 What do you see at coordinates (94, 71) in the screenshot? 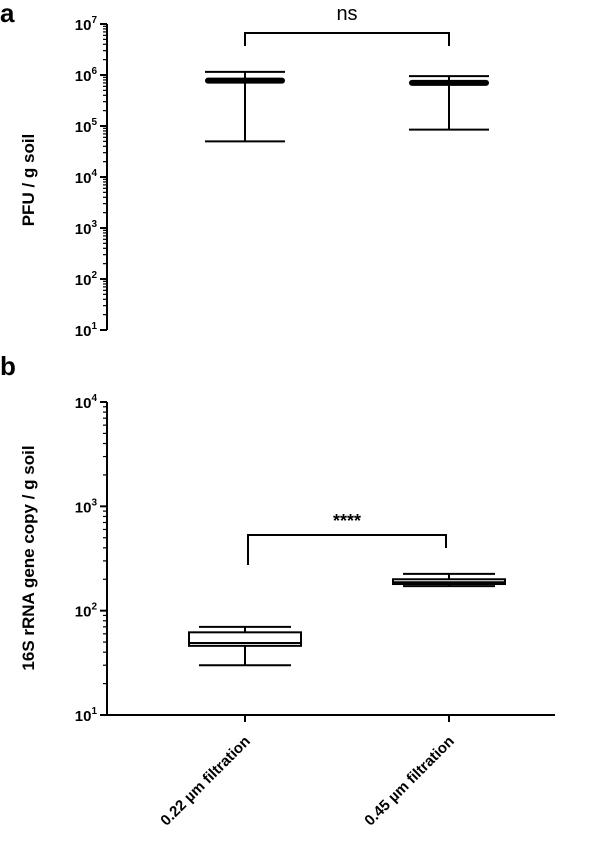
I see `y-tick-exponent: 6` at bounding box center [94, 71].